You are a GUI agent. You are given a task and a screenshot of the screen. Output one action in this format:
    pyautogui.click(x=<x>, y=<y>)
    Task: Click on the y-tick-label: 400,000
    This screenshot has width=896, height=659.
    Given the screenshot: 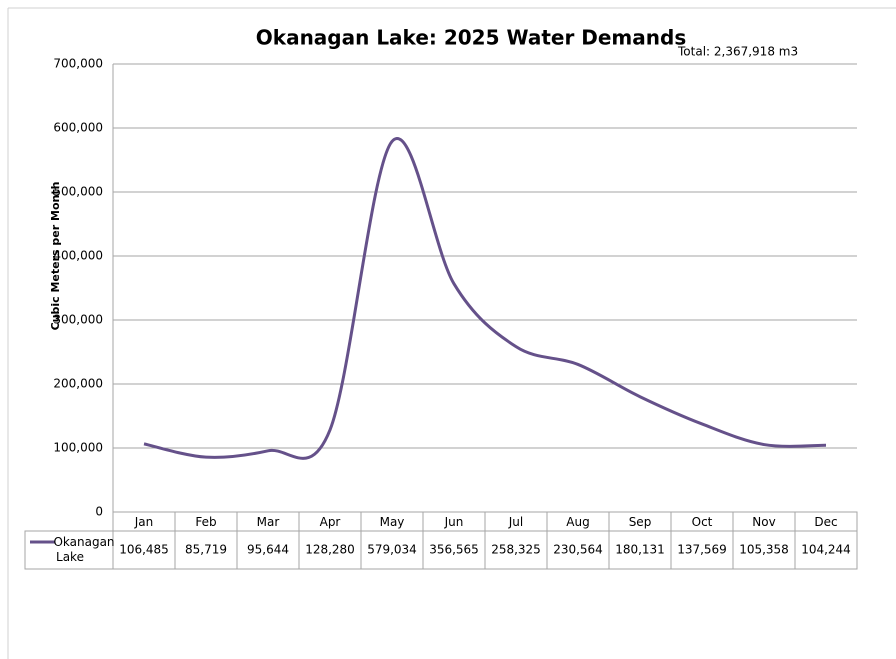 What is the action you would take?
    pyautogui.click(x=78, y=256)
    